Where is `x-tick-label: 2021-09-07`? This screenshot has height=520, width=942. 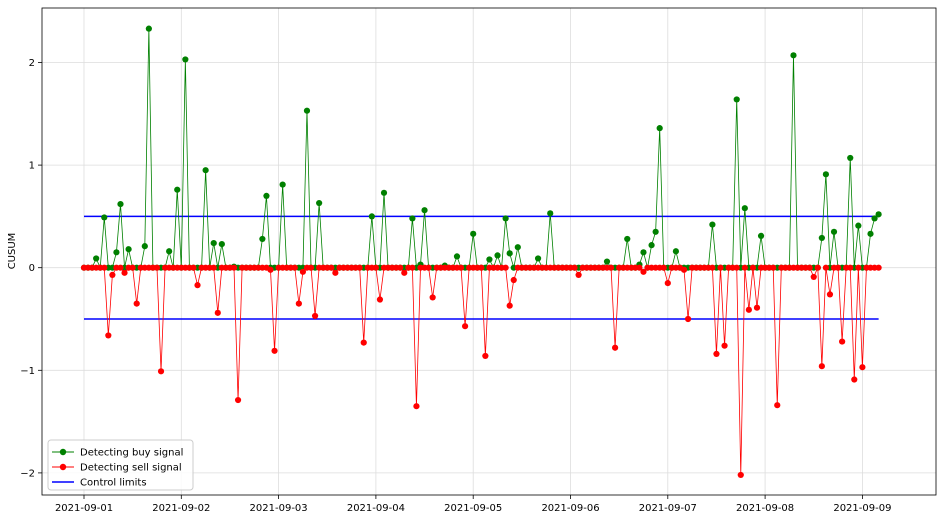
x-tick-label: 2021-09-07 is located at coordinates (668, 508).